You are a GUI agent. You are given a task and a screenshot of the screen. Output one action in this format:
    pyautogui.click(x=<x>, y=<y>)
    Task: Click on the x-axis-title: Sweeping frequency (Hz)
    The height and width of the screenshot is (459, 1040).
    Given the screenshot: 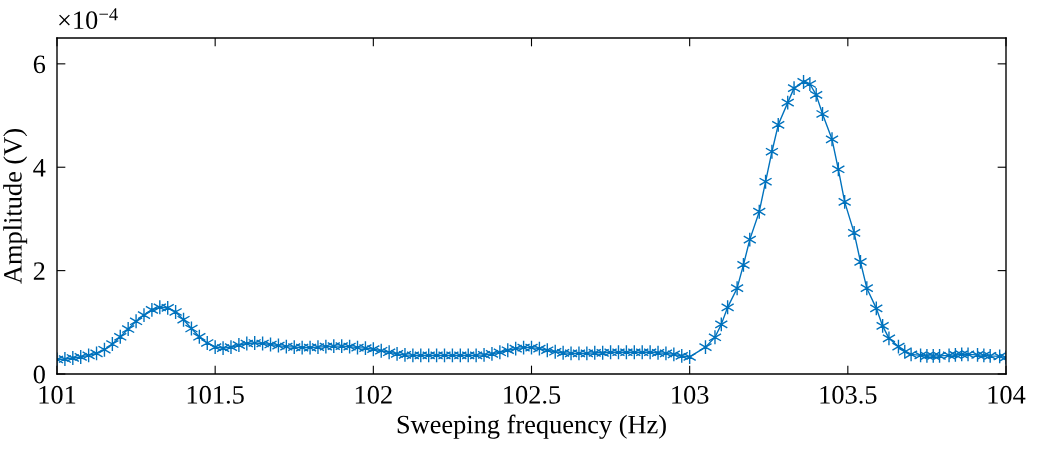 What is the action you would take?
    pyautogui.click(x=531, y=426)
    